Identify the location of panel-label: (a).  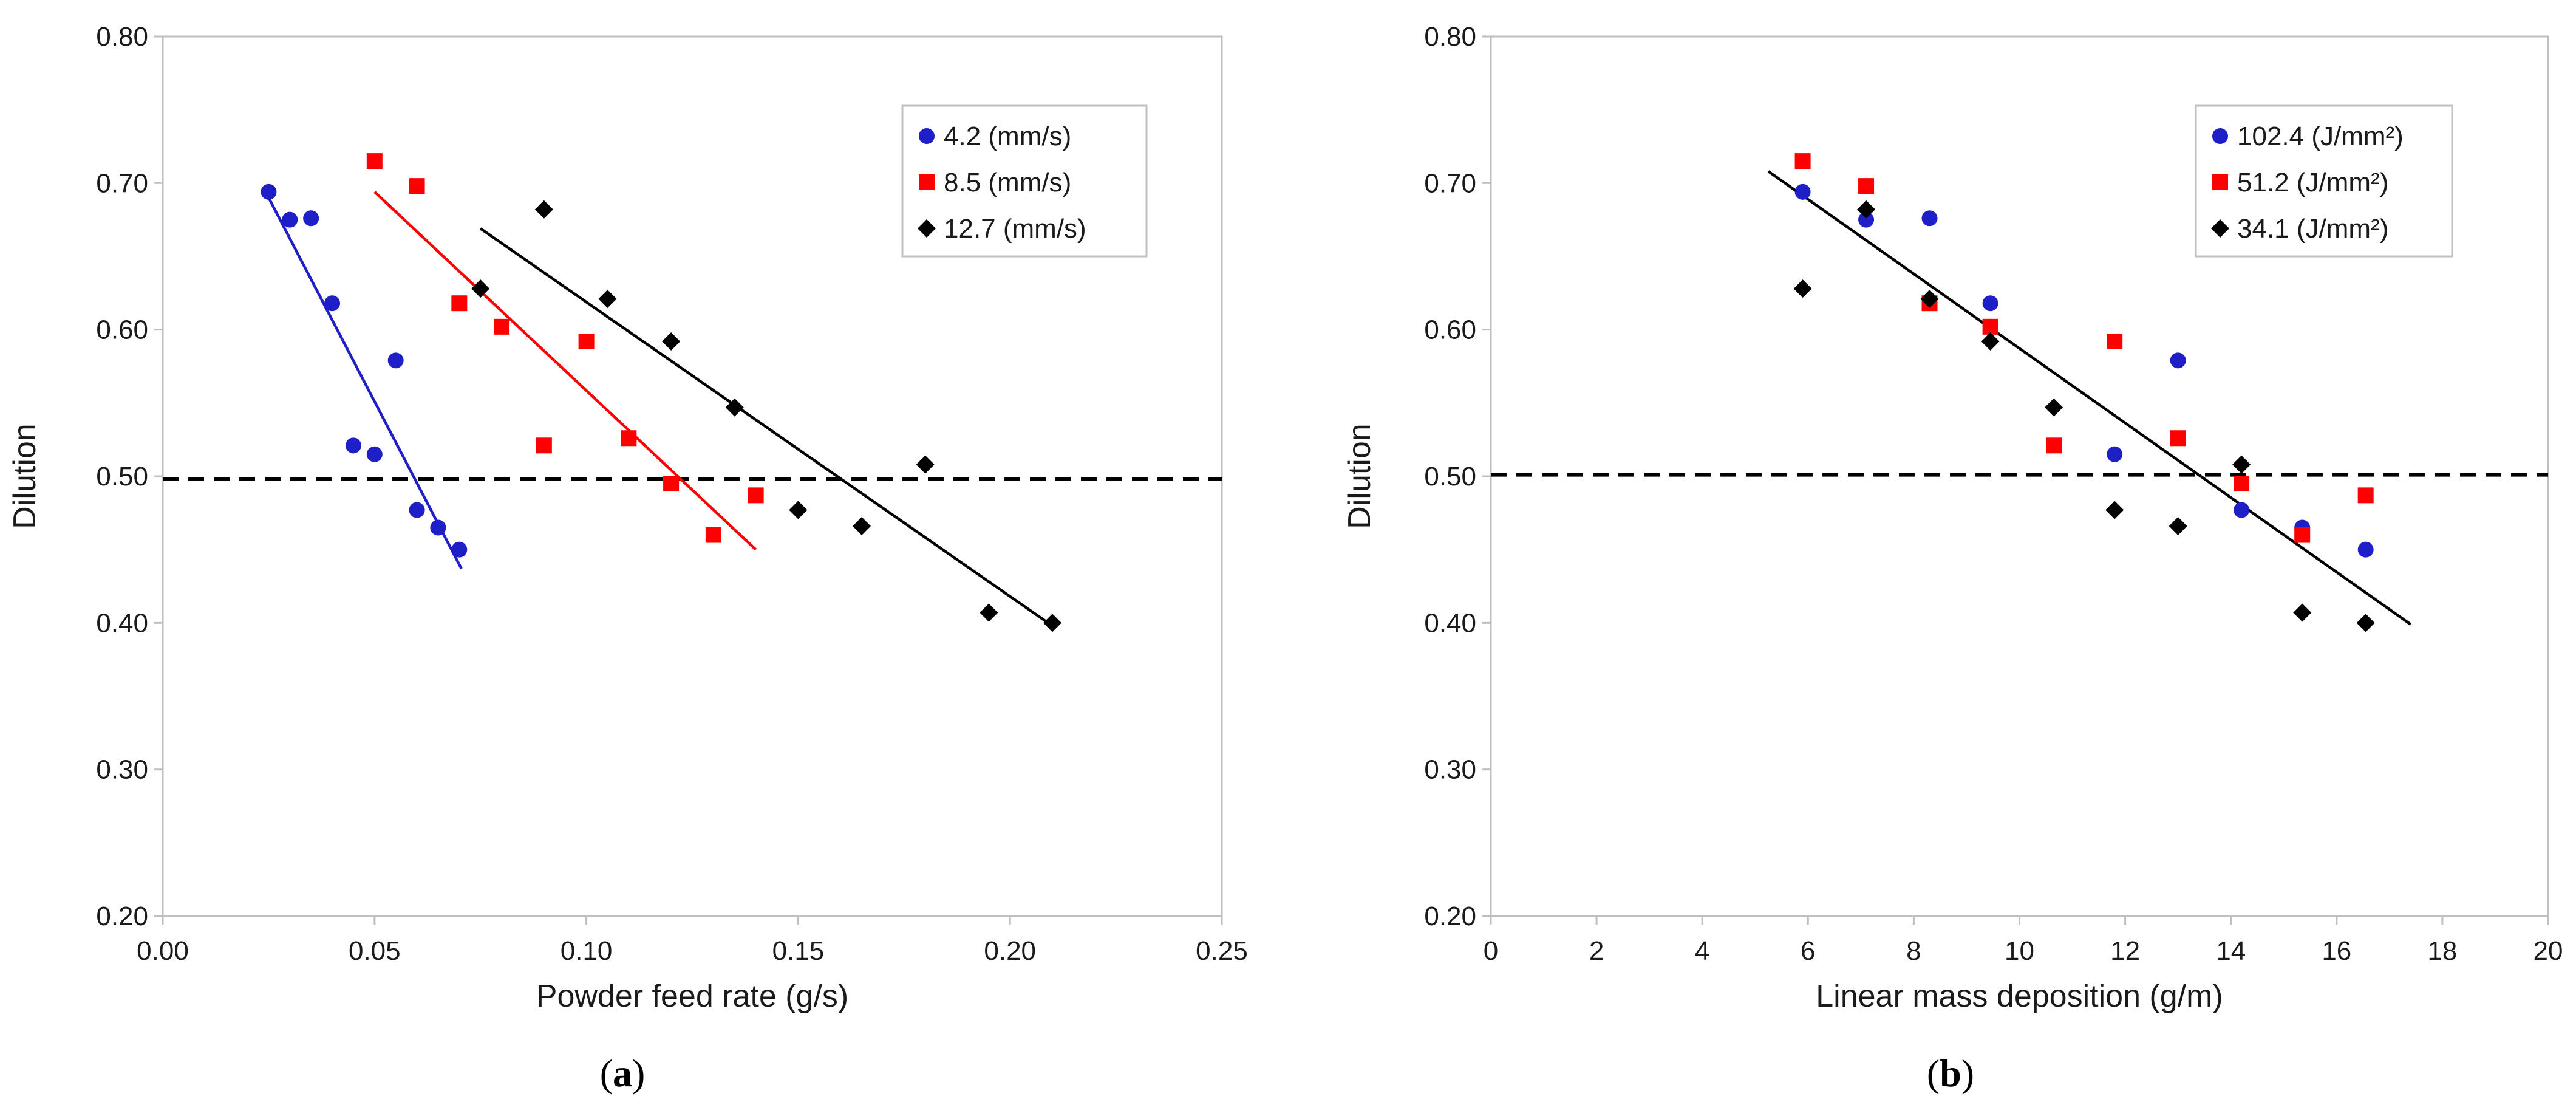
(623, 1074).